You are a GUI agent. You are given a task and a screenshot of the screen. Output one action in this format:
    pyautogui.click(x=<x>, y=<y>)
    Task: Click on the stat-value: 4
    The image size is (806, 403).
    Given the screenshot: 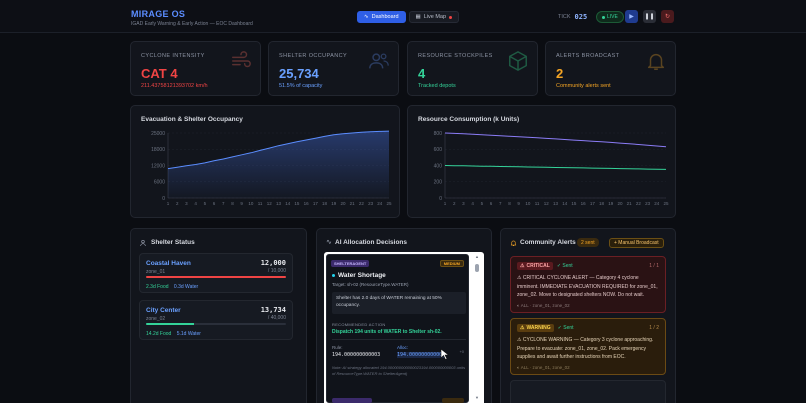 What is the action you would take?
    pyautogui.click(x=422, y=73)
    